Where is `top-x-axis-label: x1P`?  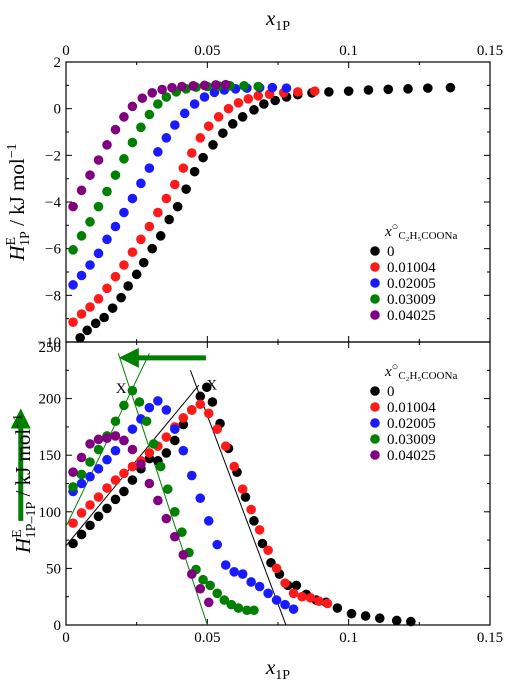 top-x-axis-label: x1P is located at coordinates (277, 20).